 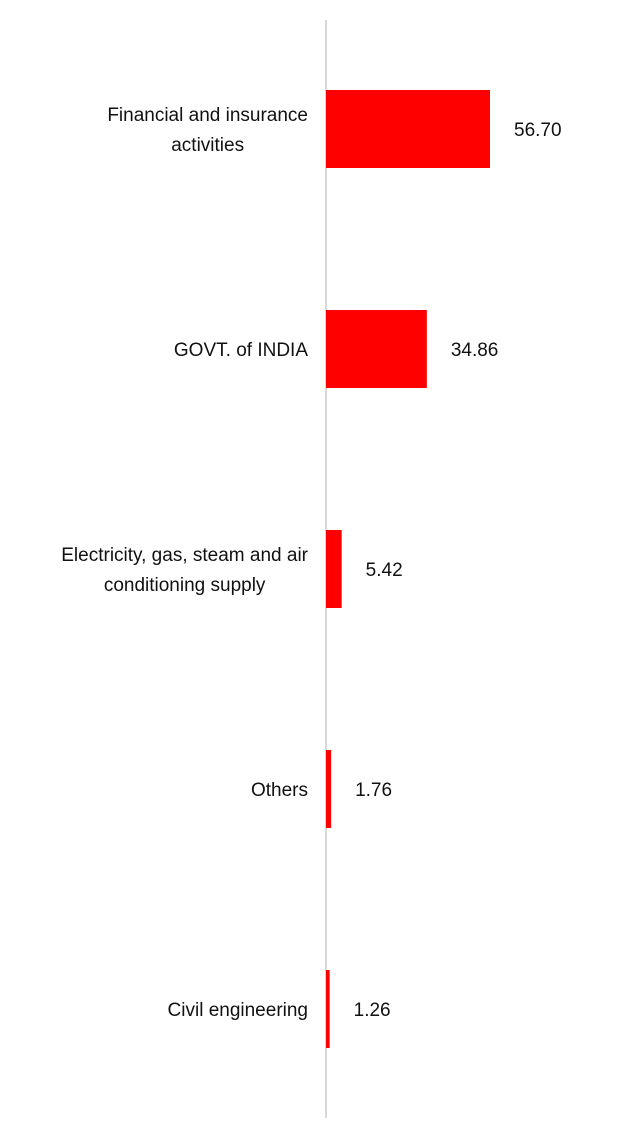 What do you see at coordinates (384, 570) in the screenshot?
I see `value-label-3: 5.42` at bounding box center [384, 570].